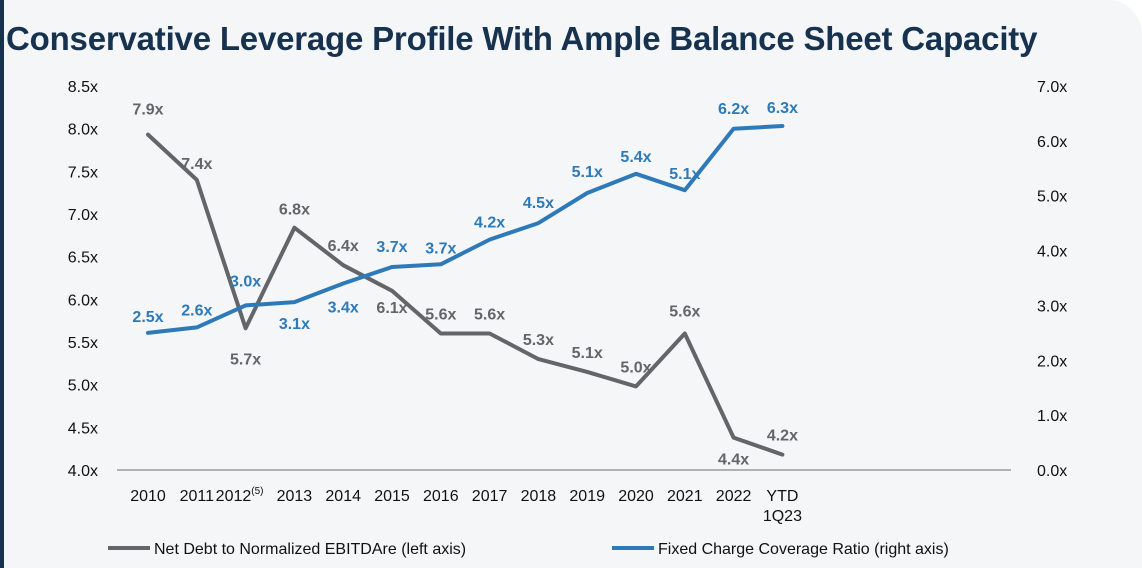 The width and height of the screenshot is (1142, 568). Describe the element at coordinates (1052, 197) in the screenshot. I see `right-axis-tick-label: 5.0x` at that location.